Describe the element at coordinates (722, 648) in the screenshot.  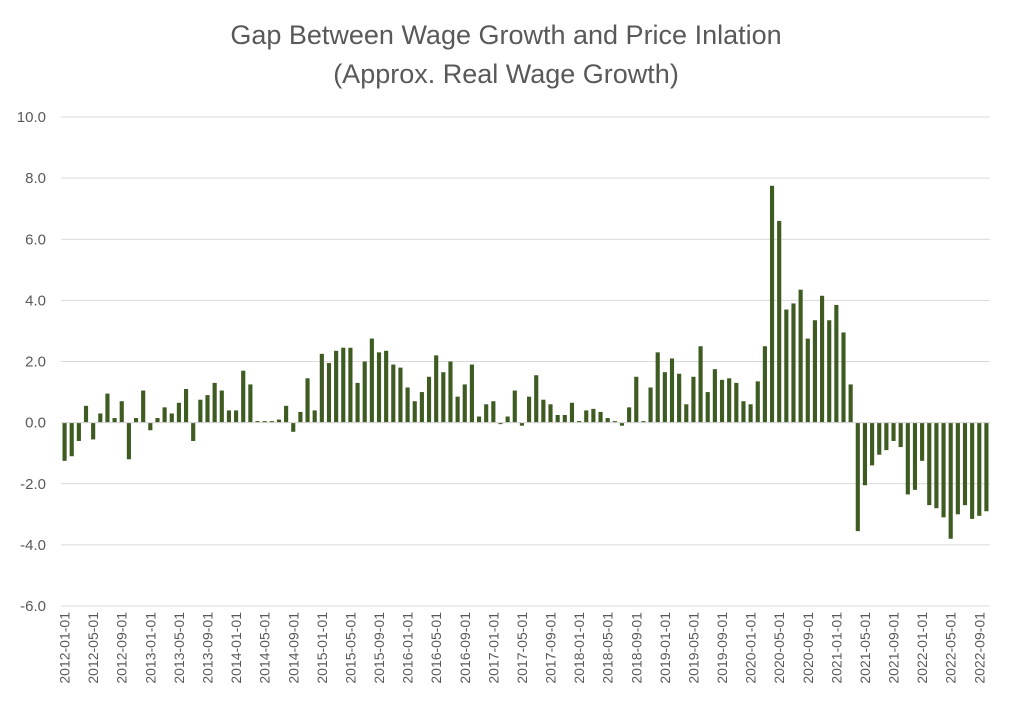
I see `x-tick-label: 2019-09-01` at that location.